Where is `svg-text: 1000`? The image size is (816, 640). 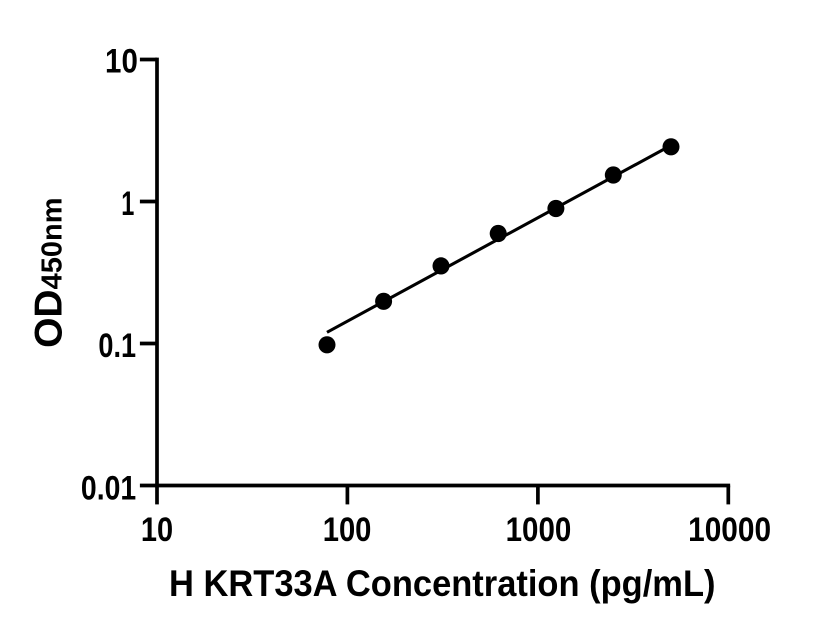
svg-text: 1000 is located at coordinates (539, 529).